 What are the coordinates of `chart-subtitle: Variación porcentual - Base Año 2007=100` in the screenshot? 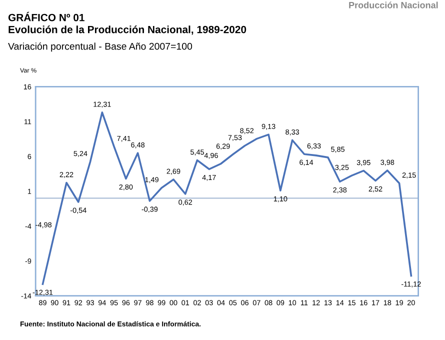 It's located at (100, 47).